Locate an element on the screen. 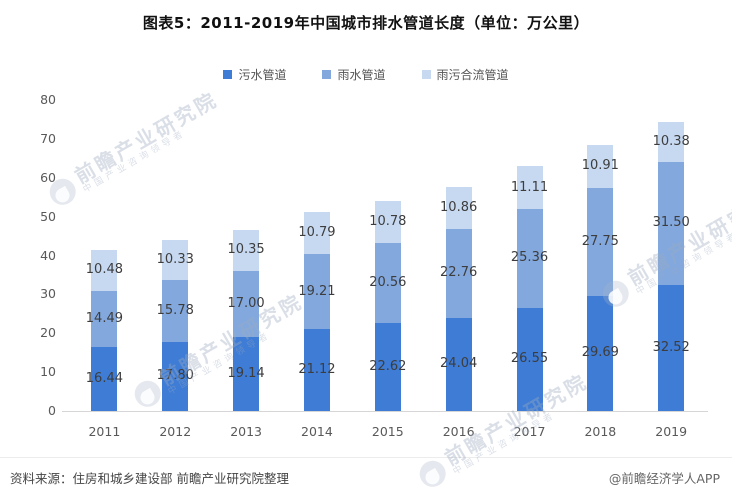  legend-item: 雨水管道 is located at coordinates (354, 74).